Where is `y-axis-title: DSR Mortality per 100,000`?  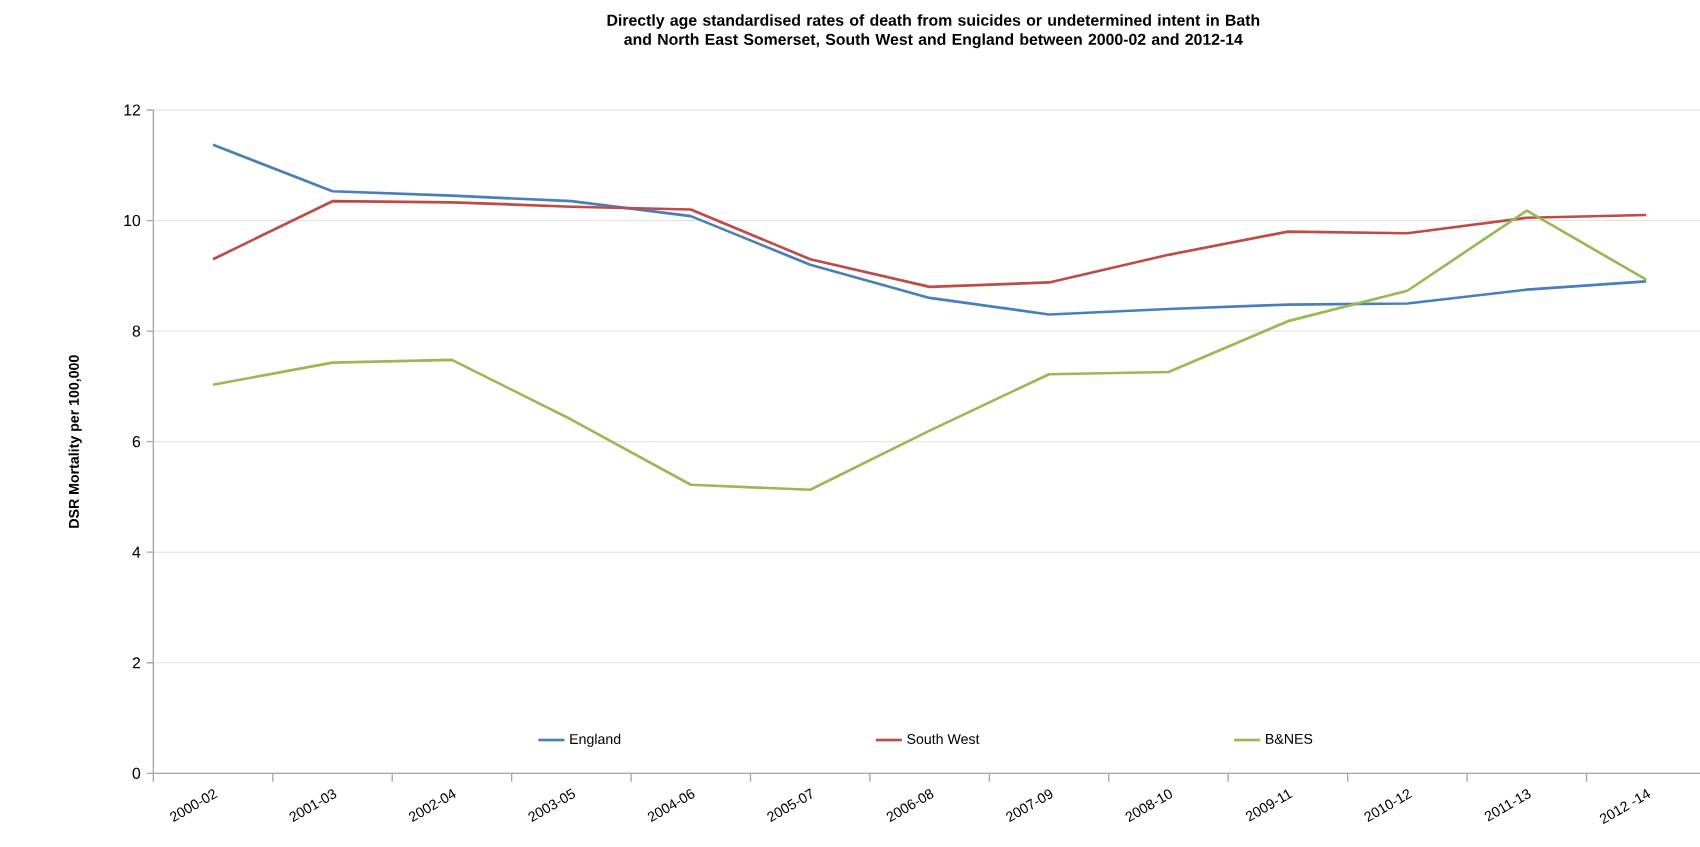
y-axis-title: DSR Mortality per 100,000 is located at coordinates (75, 441).